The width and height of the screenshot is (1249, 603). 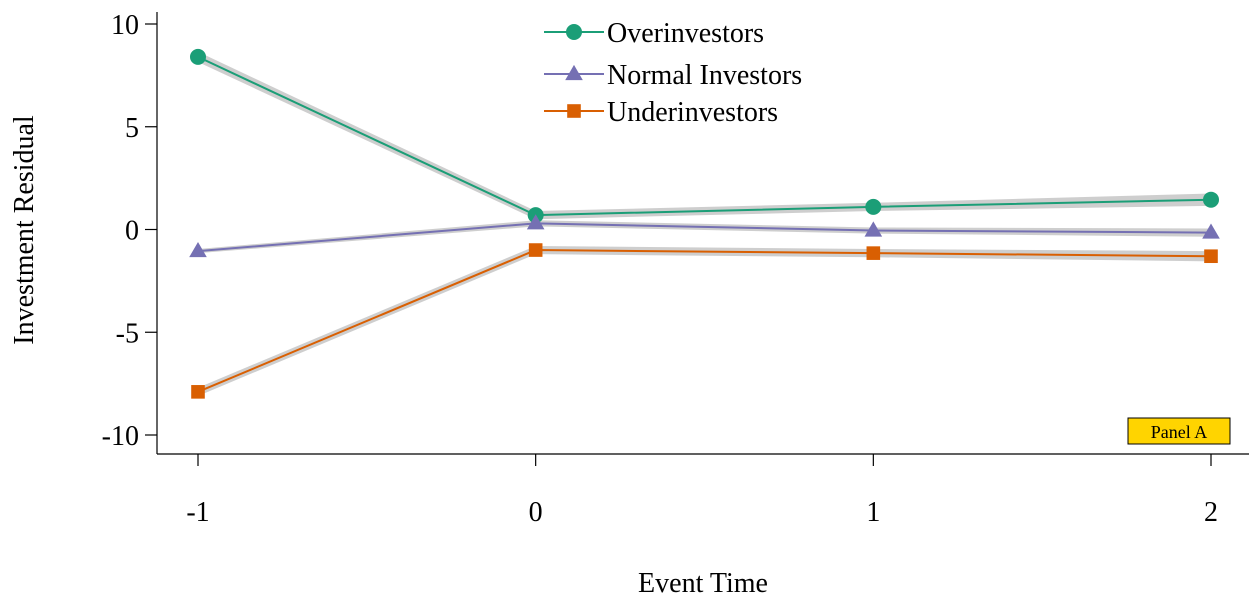 I want to click on legend-label: Overinvestors, so click(x=685, y=33).